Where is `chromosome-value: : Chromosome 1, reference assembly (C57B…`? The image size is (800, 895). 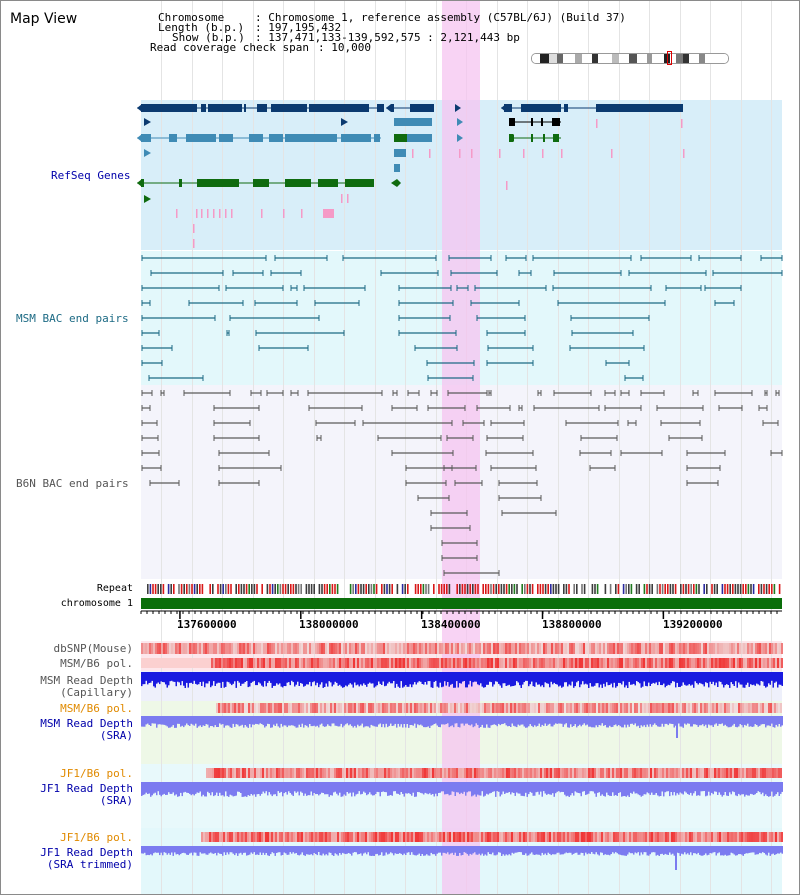
chromosome-value: : Chromosome 1, reference assembly (C57B… is located at coordinates (440, 17).